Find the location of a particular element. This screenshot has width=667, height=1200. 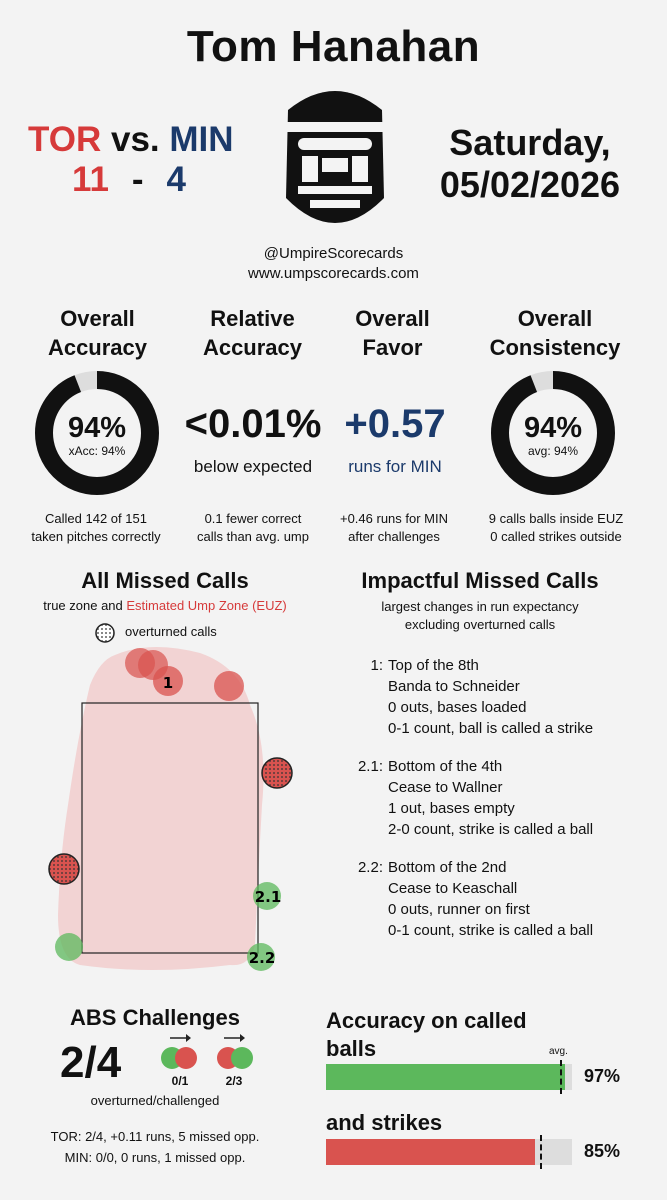

away-team: TOR is located at coordinates (65, 139).